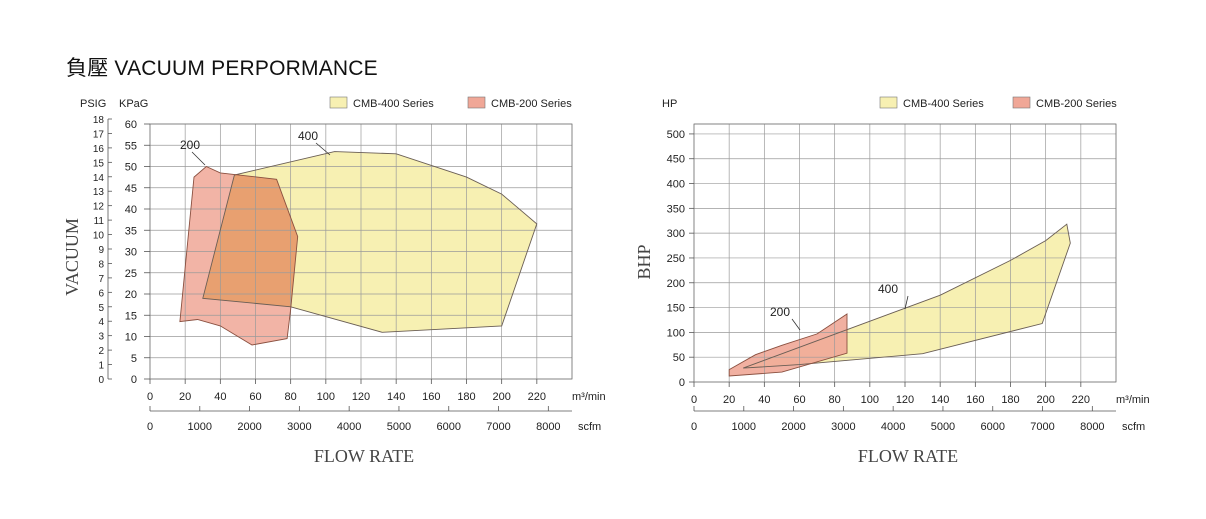  What do you see at coordinates (682, 383) in the screenshot?
I see `y-tick-label-hp: 0` at bounding box center [682, 383].